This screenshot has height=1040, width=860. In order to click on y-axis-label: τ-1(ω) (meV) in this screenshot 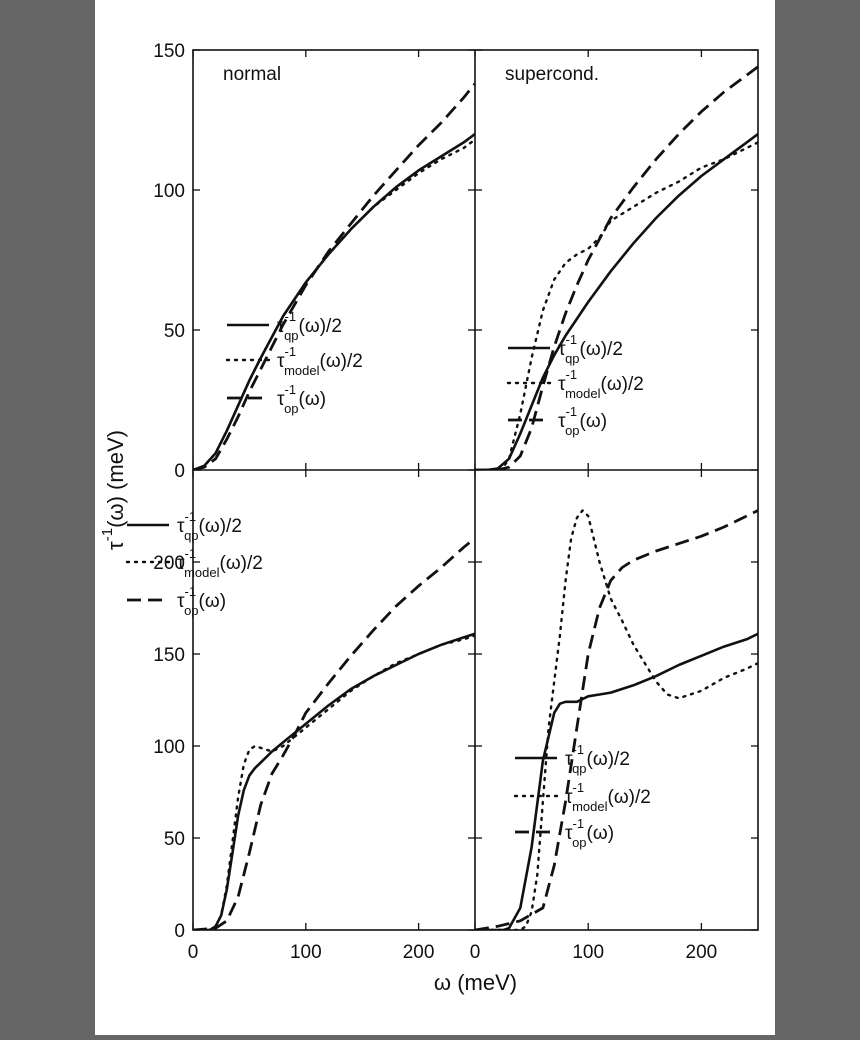, I will do `click(113, 490)`.